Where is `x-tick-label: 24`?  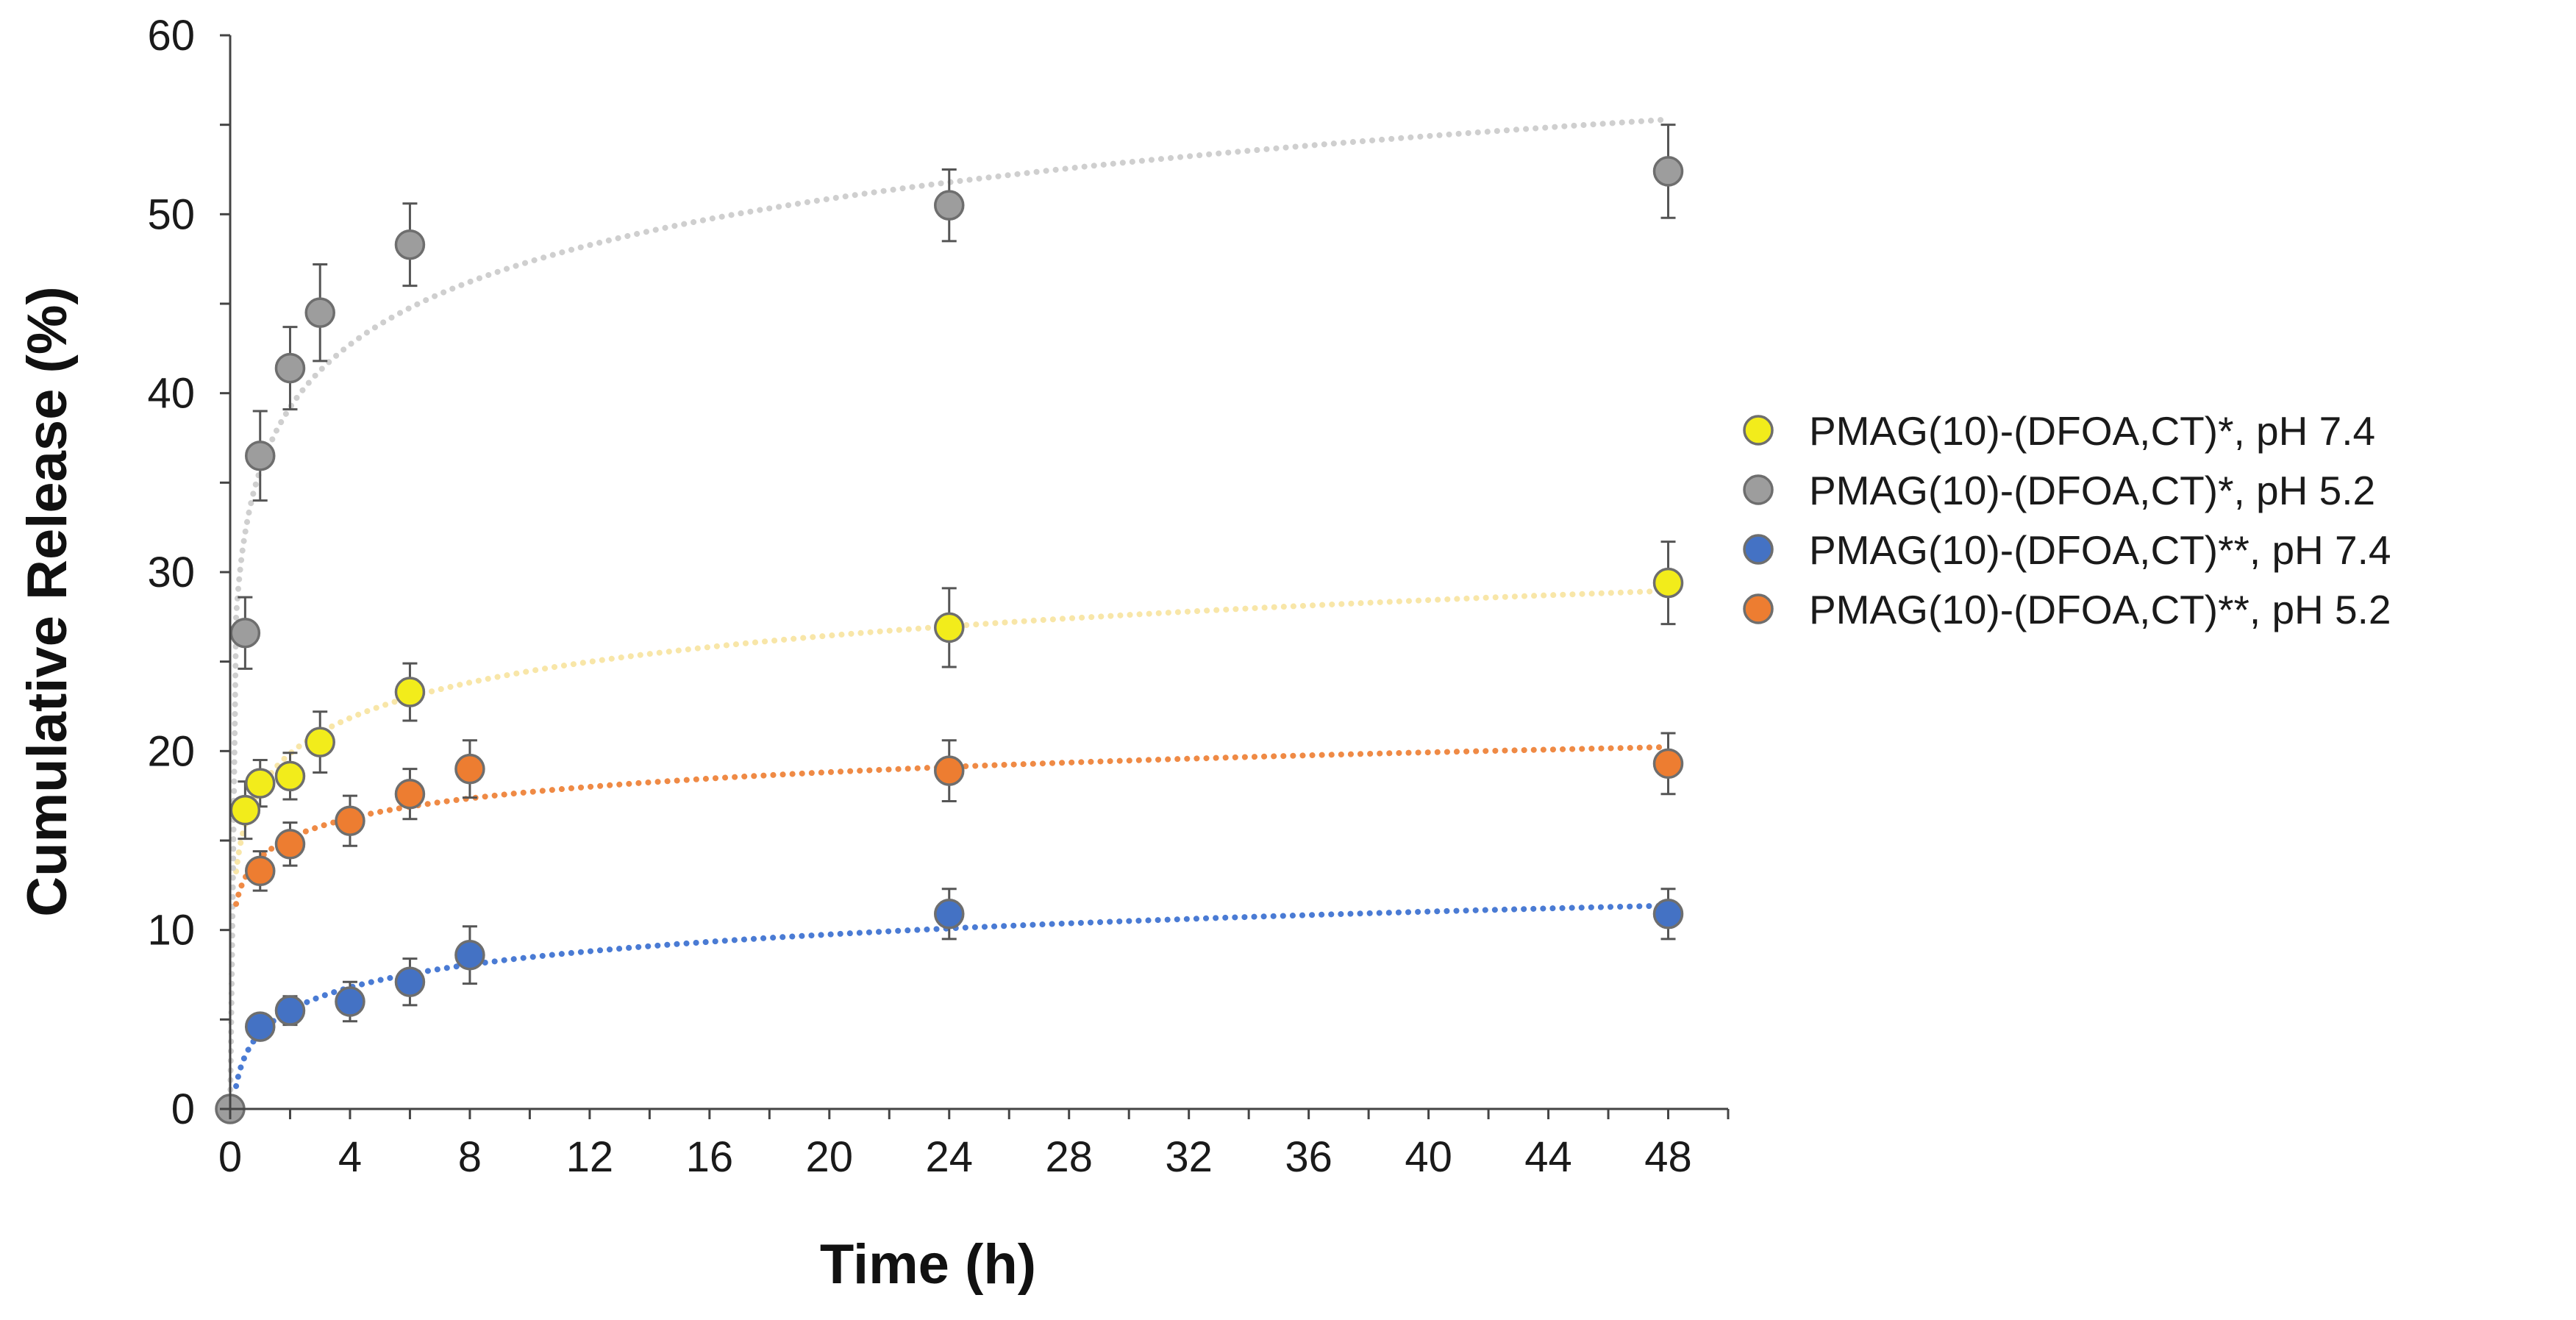
x-tick-label: 24 is located at coordinates (950, 1157).